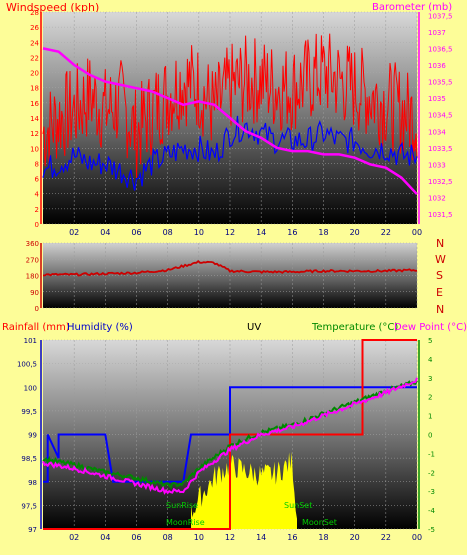 This screenshot has height=555, width=467. Describe the element at coordinates (437, 165) in the screenshot. I see `y2-tick-label: 1033` at that location.